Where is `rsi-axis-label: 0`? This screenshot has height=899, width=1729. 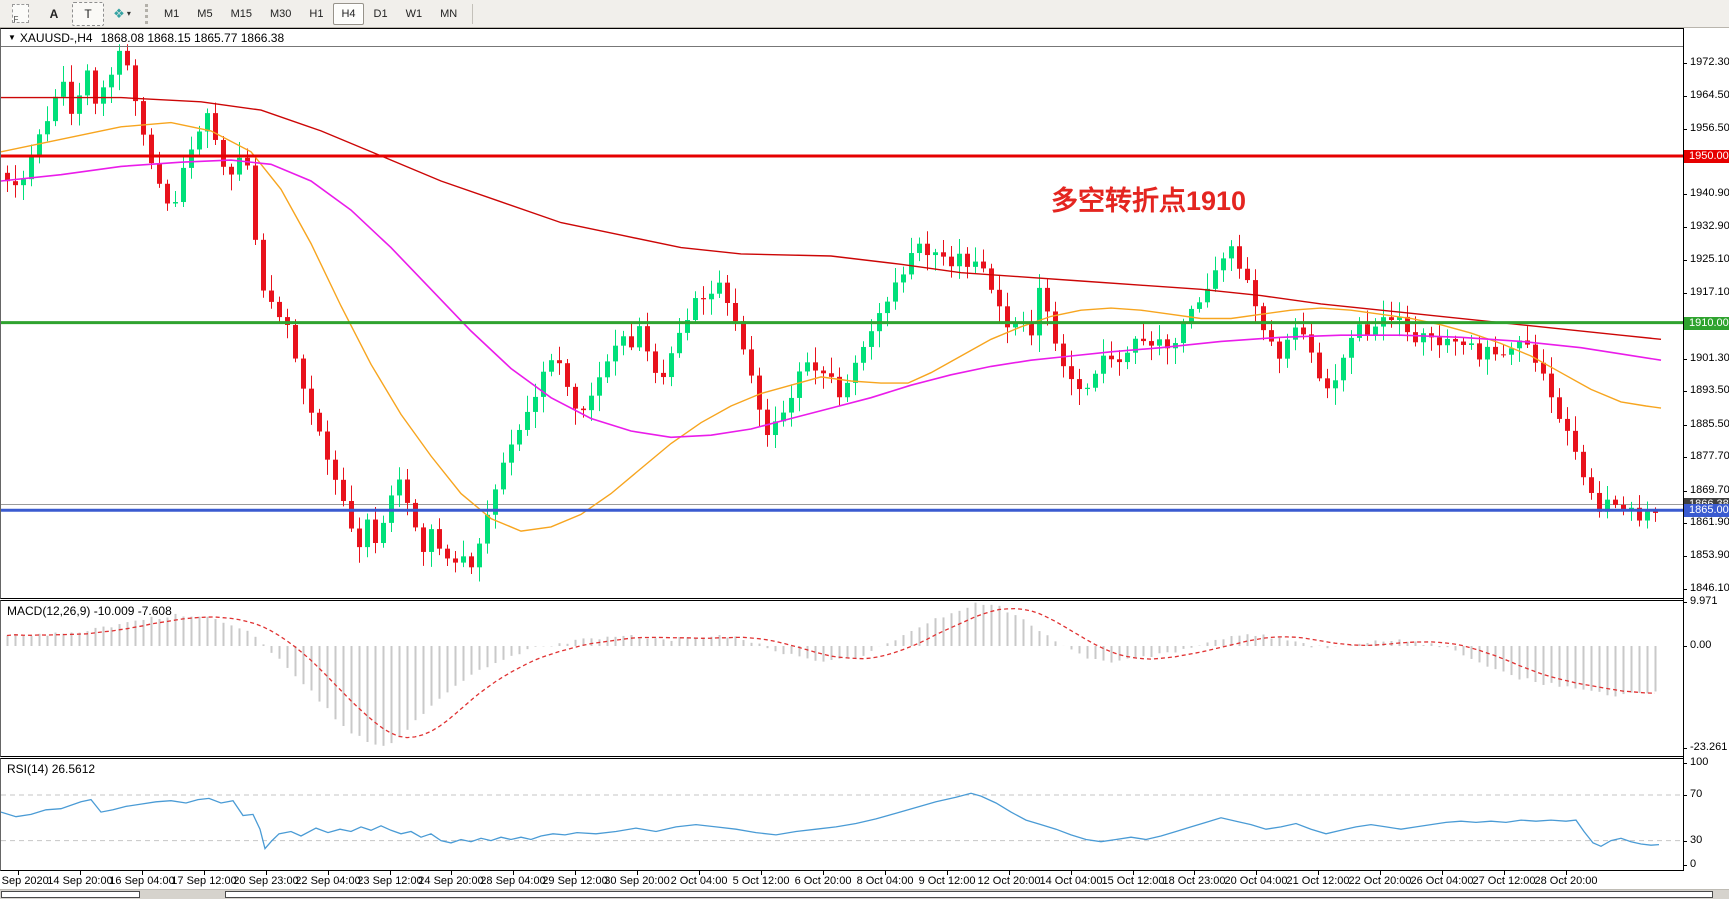 rsi-axis-label: 0 is located at coordinates (1693, 864).